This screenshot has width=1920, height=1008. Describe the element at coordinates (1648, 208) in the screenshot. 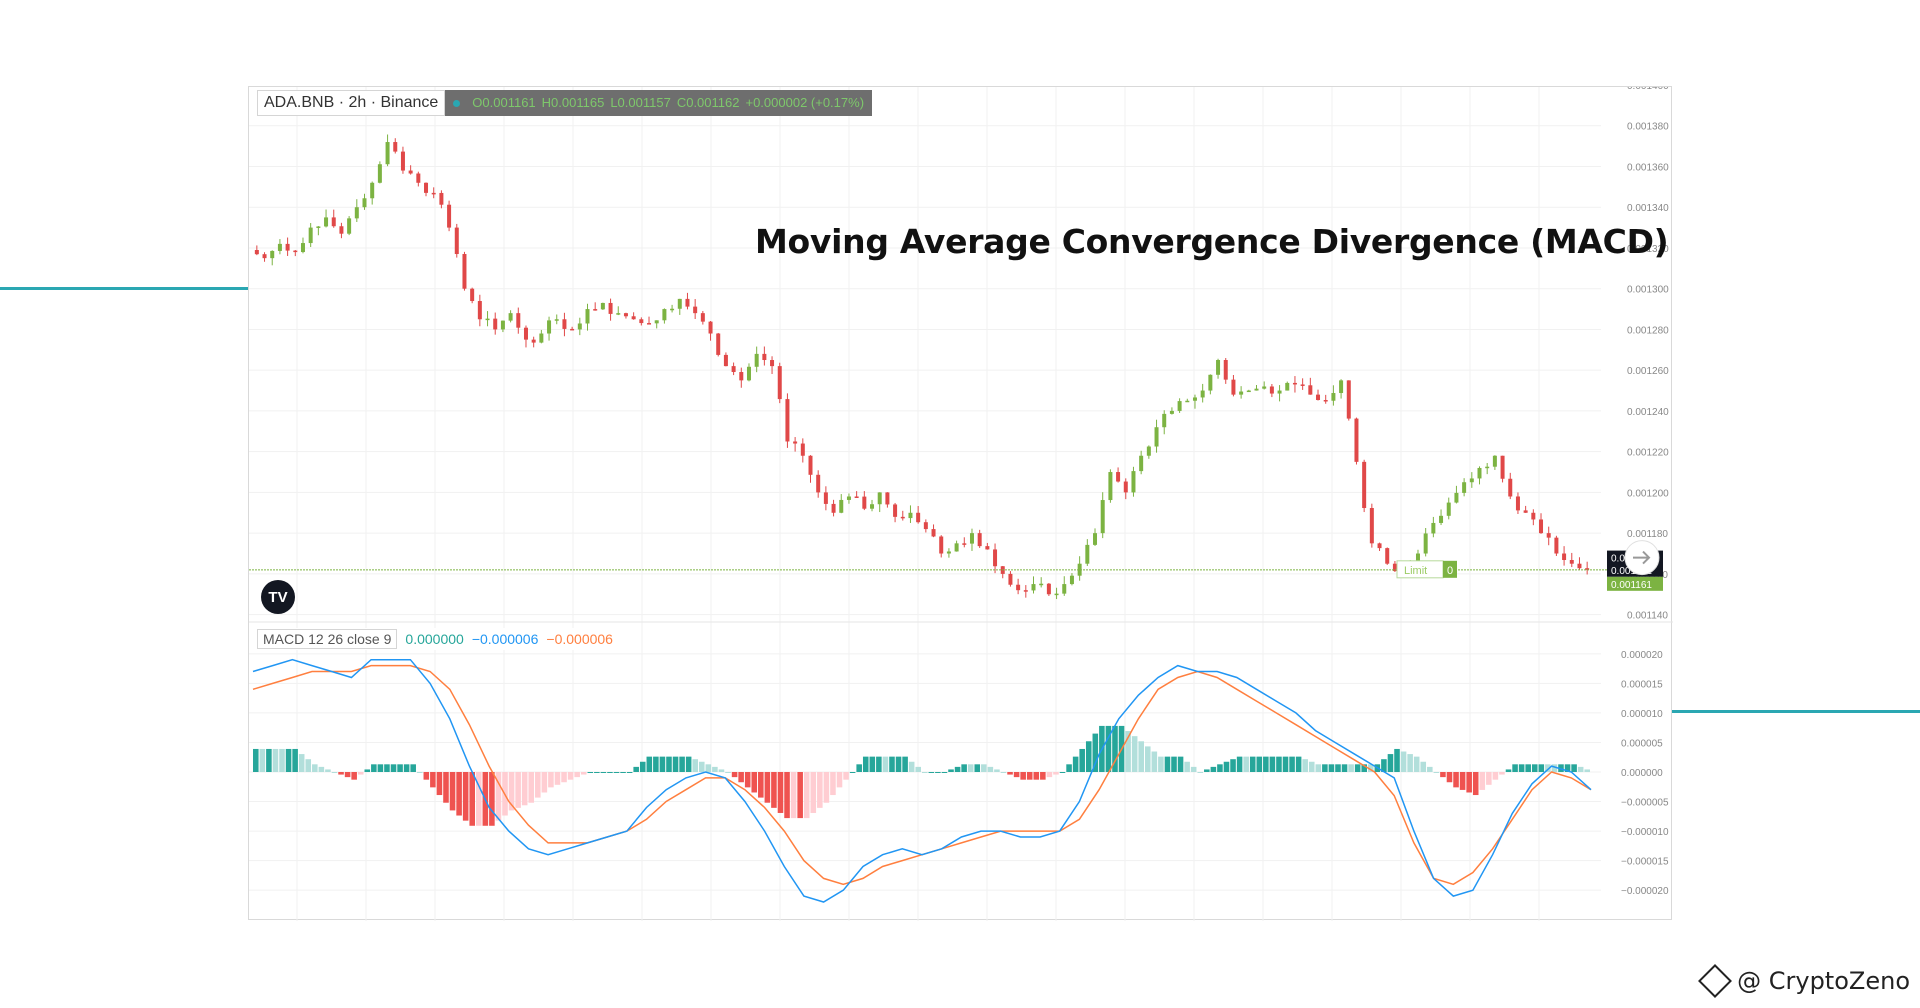

I see `price-tick-label: 0.001340` at that location.